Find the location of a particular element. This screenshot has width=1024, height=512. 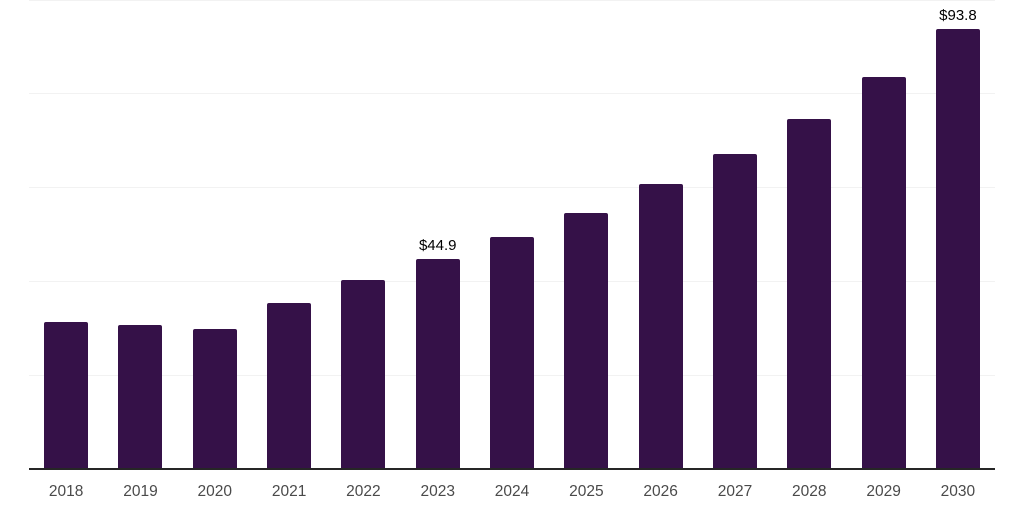

x-tick-label-2020: 2020 is located at coordinates (215, 491).